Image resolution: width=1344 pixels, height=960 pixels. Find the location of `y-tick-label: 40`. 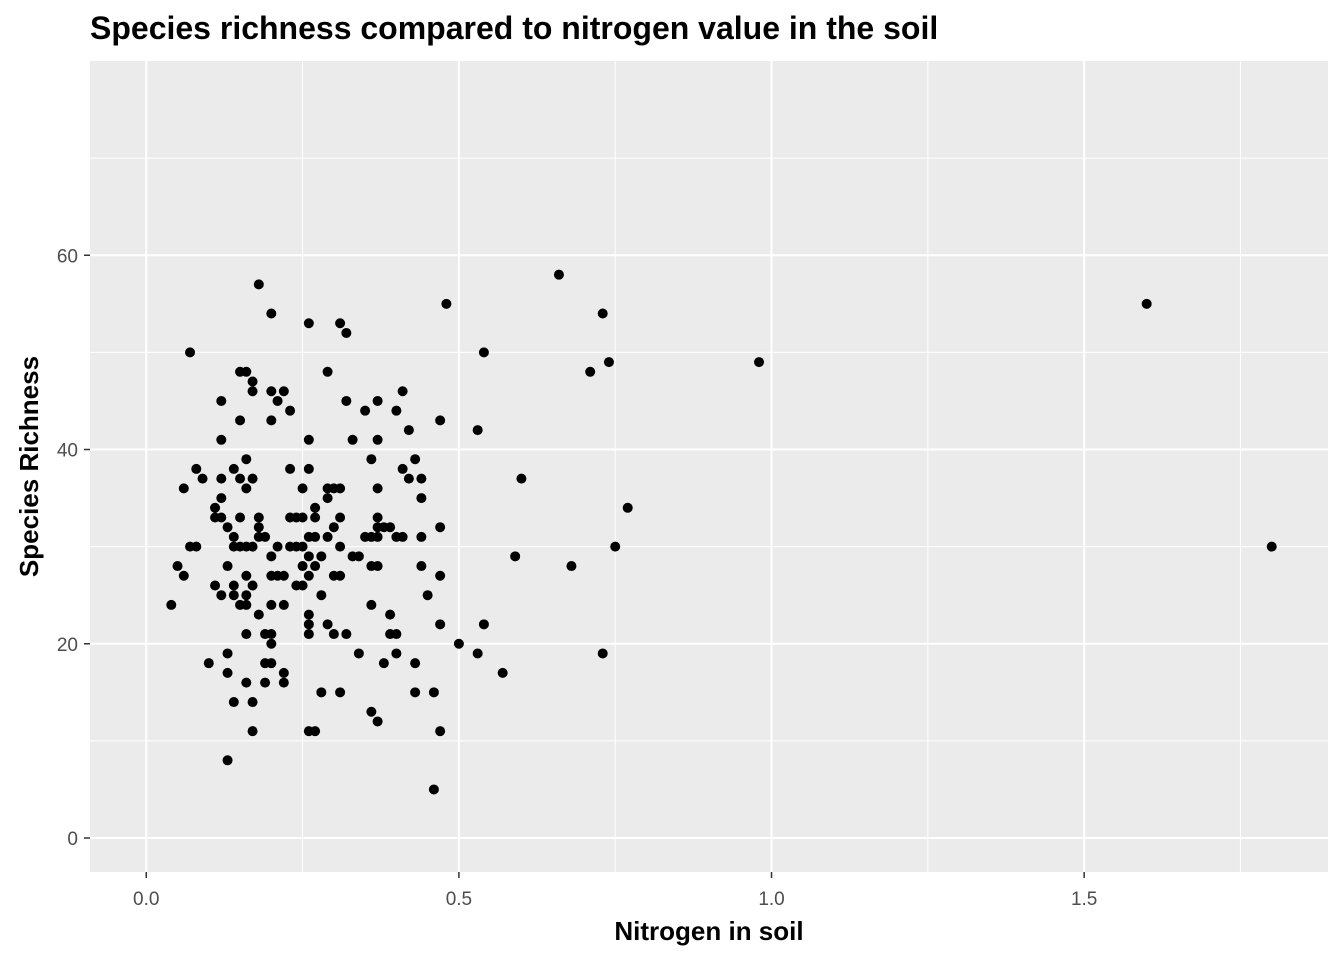

y-tick-label: 40 is located at coordinates (67, 451).